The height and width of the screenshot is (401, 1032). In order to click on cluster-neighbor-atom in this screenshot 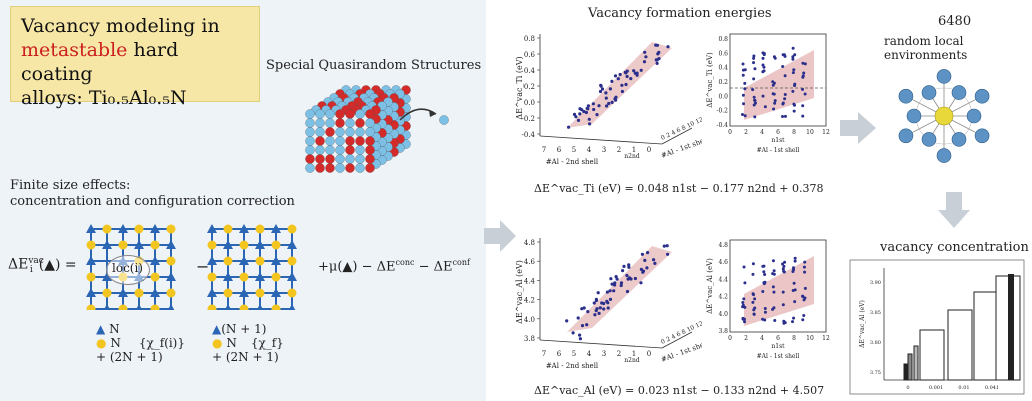, I will do `click(974, 116)`.